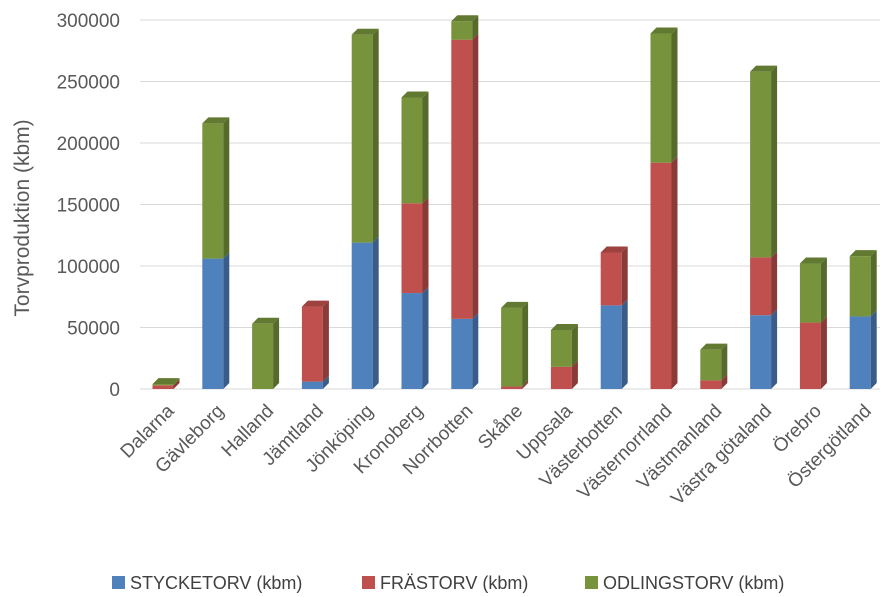  Describe the element at coordinates (216, 583) in the screenshot. I see `legend-label: STYCKETORV (kbm)` at that location.